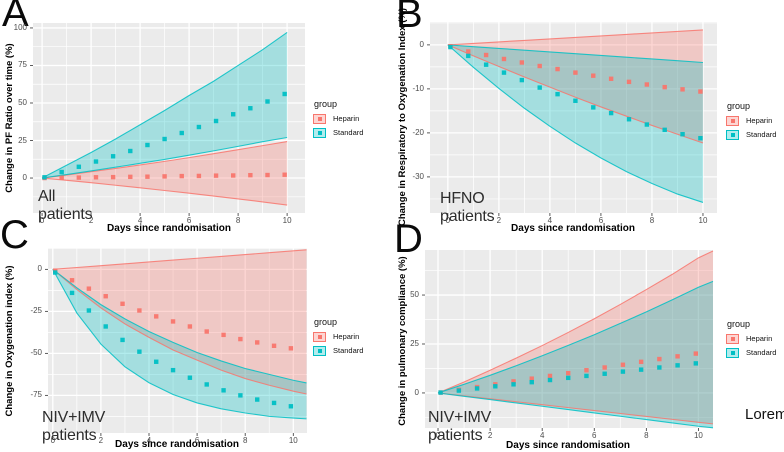 The width and height of the screenshot is (784, 452). Describe the element at coordinates (467, 207) in the screenshot. I see `panel-annotation: HFNO patients` at that location.